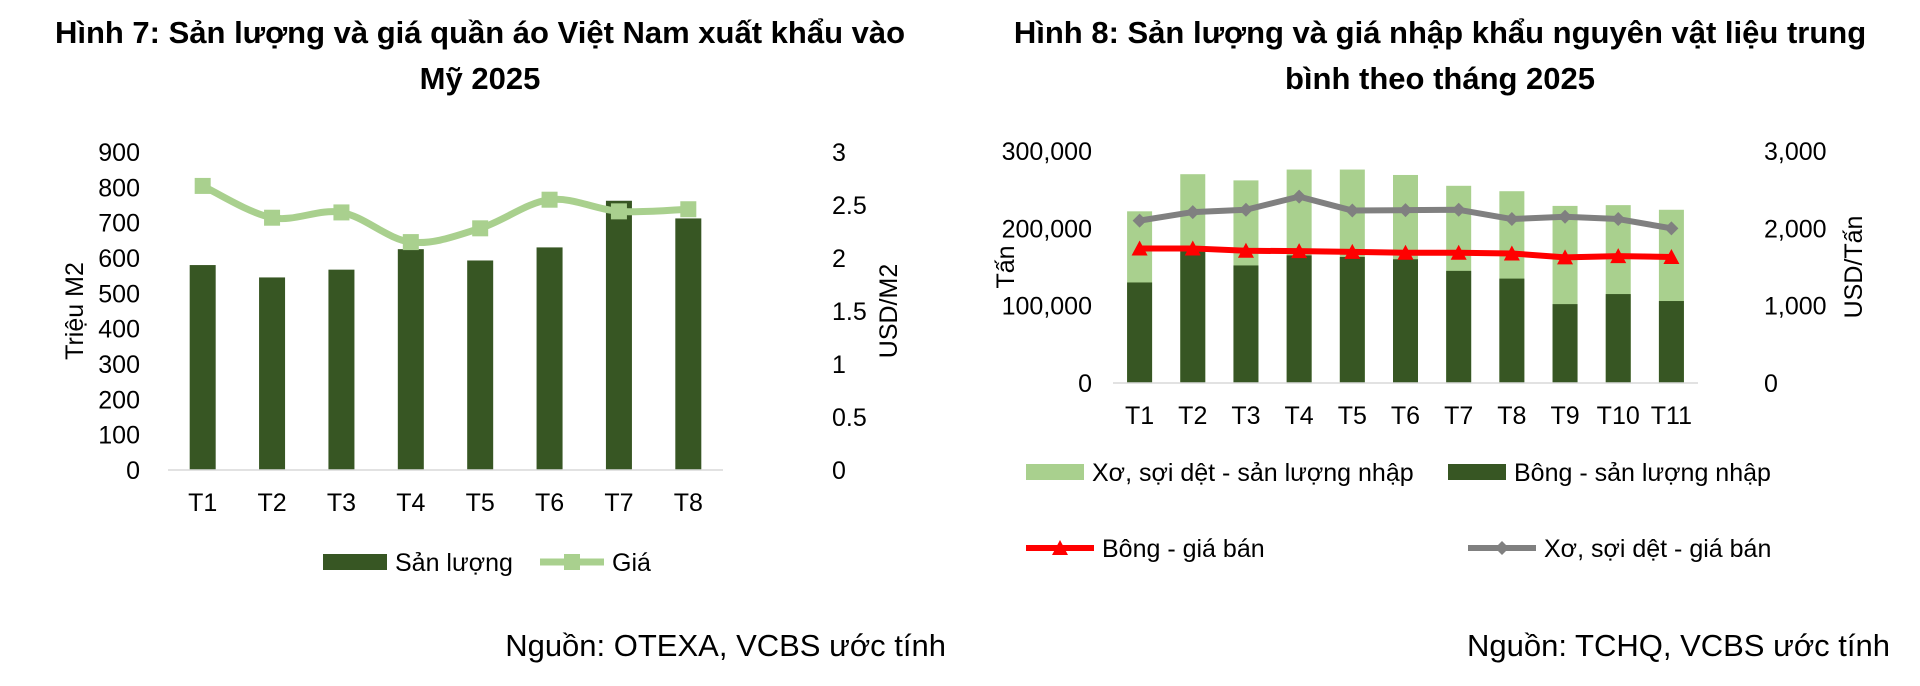 The image size is (1920, 686). I want to click on legend-label: Giá, so click(631, 563).